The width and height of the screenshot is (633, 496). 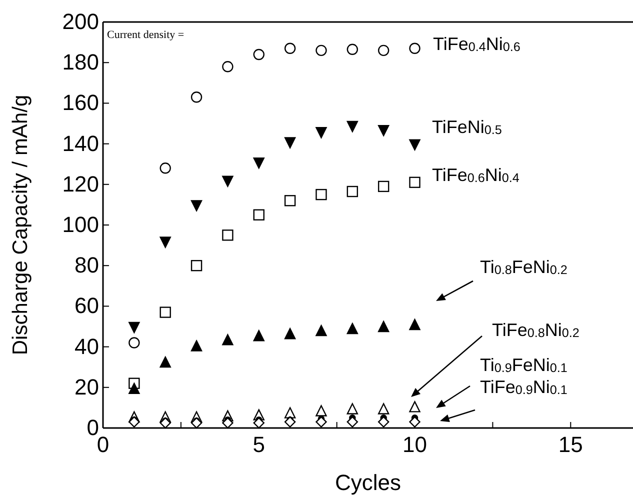 What do you see at coordinates (570, 444) in the screenshot?
I see `x-tick-label: 15` at bounding box center [570, 444].